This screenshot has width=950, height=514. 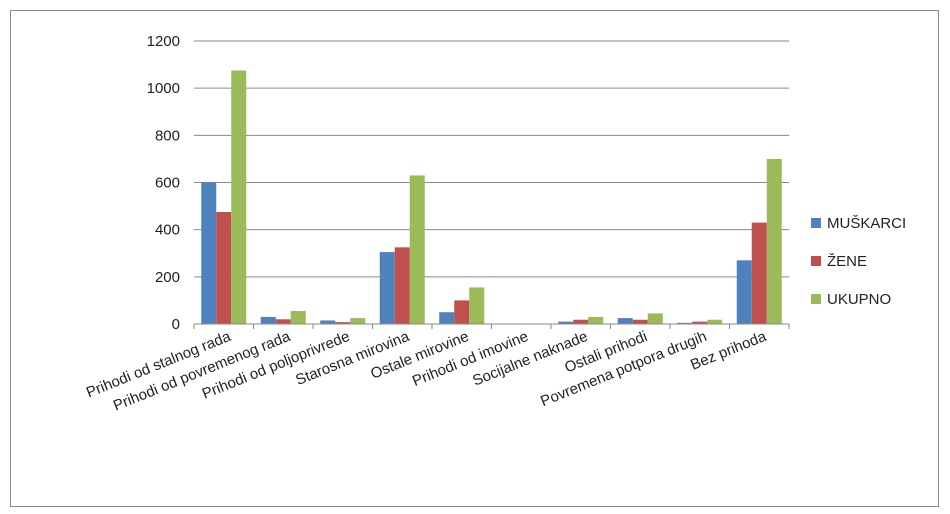 I want to click on legend-label: UKUPNO, so click(x=859, y=299).